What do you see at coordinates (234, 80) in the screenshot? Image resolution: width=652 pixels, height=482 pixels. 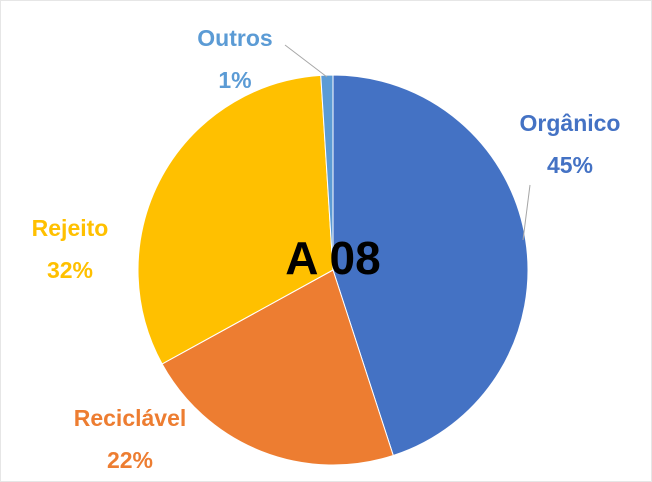 I see `slice-value-label: 1%` at bounding box center [234, 80].